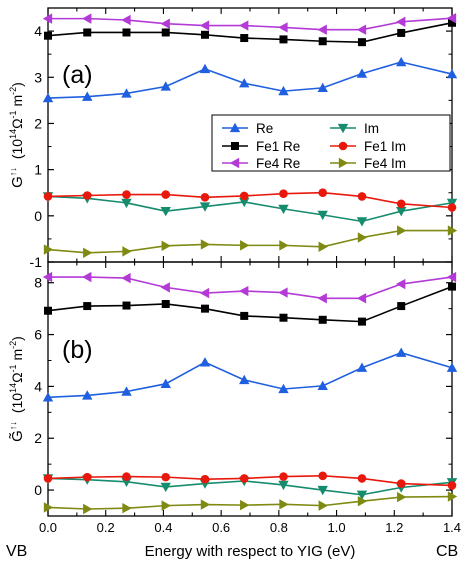 The height and width of the screenshot is (573, 469). Describe the element at coordinates (452, 527) in the screenshot. I see `x-tick-label: 1.4` at that location.